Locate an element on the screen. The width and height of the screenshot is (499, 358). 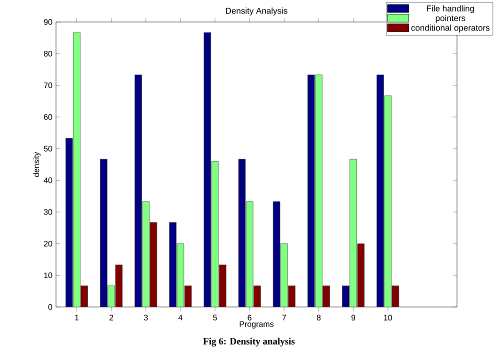
x-tick-label: 1 is located at coordinates (77, 317).